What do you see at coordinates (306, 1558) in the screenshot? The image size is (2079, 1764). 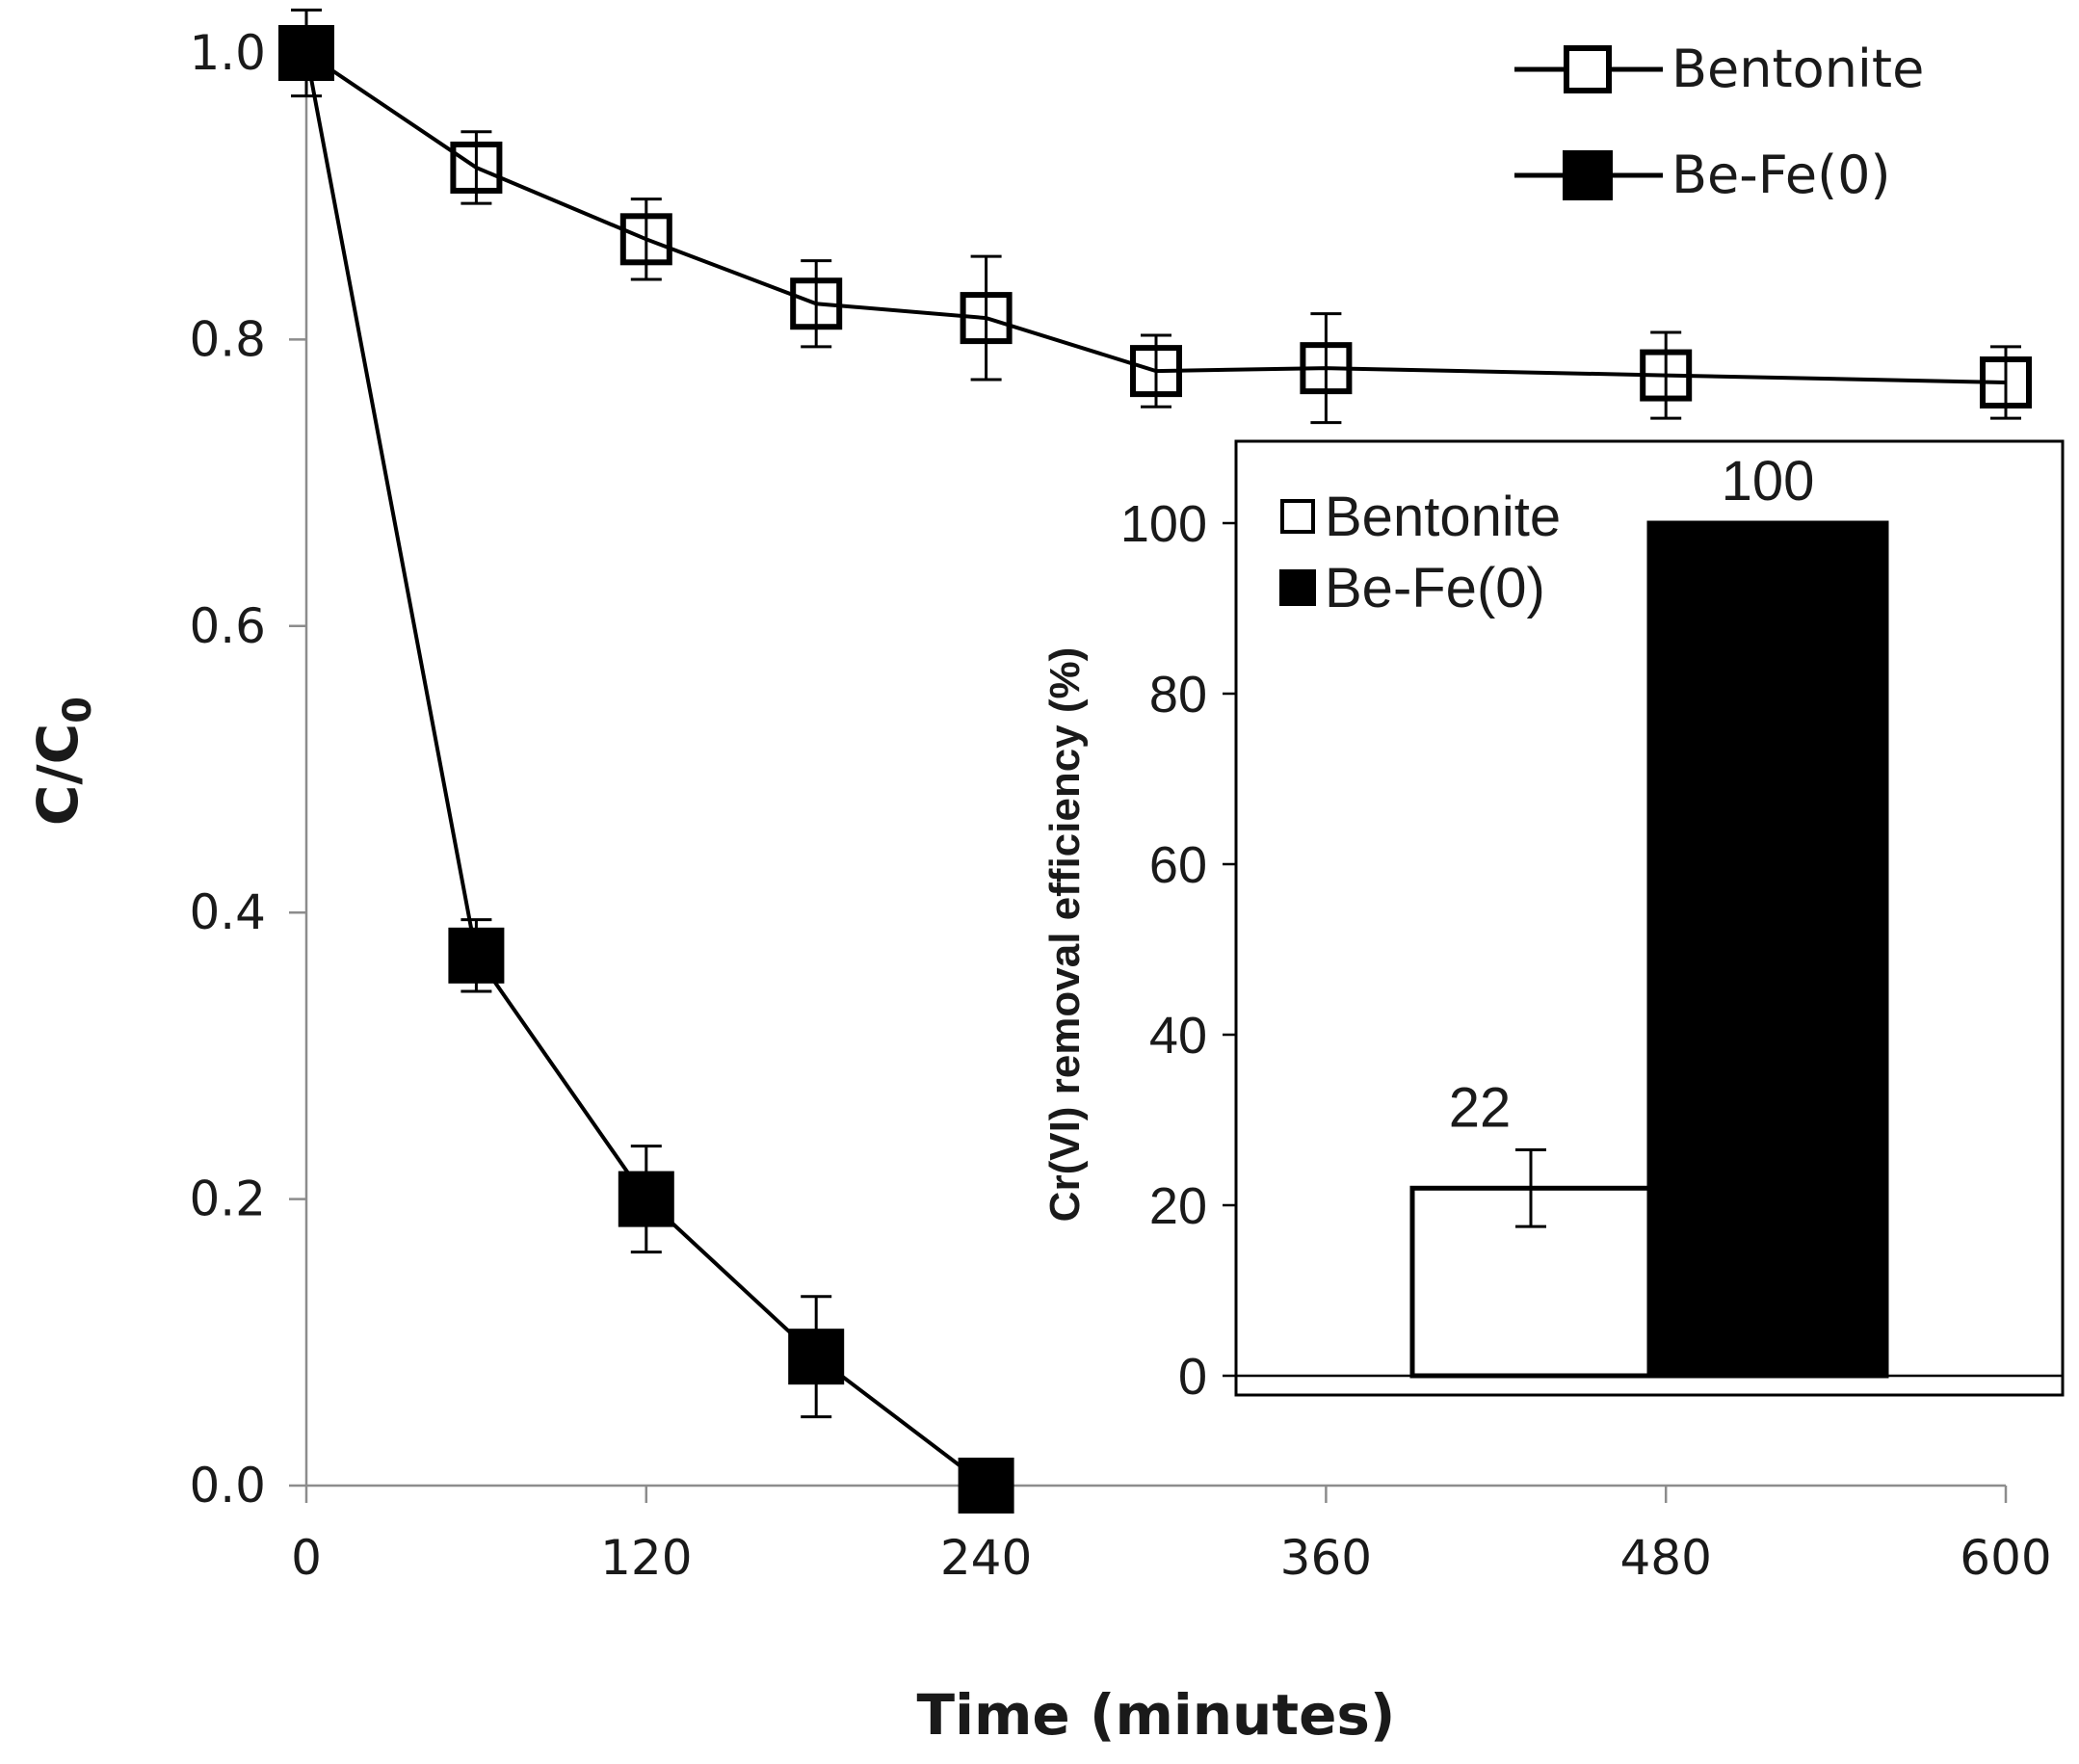 I see `main-x-tick-label: 0` at bounding box center [306, 1558].